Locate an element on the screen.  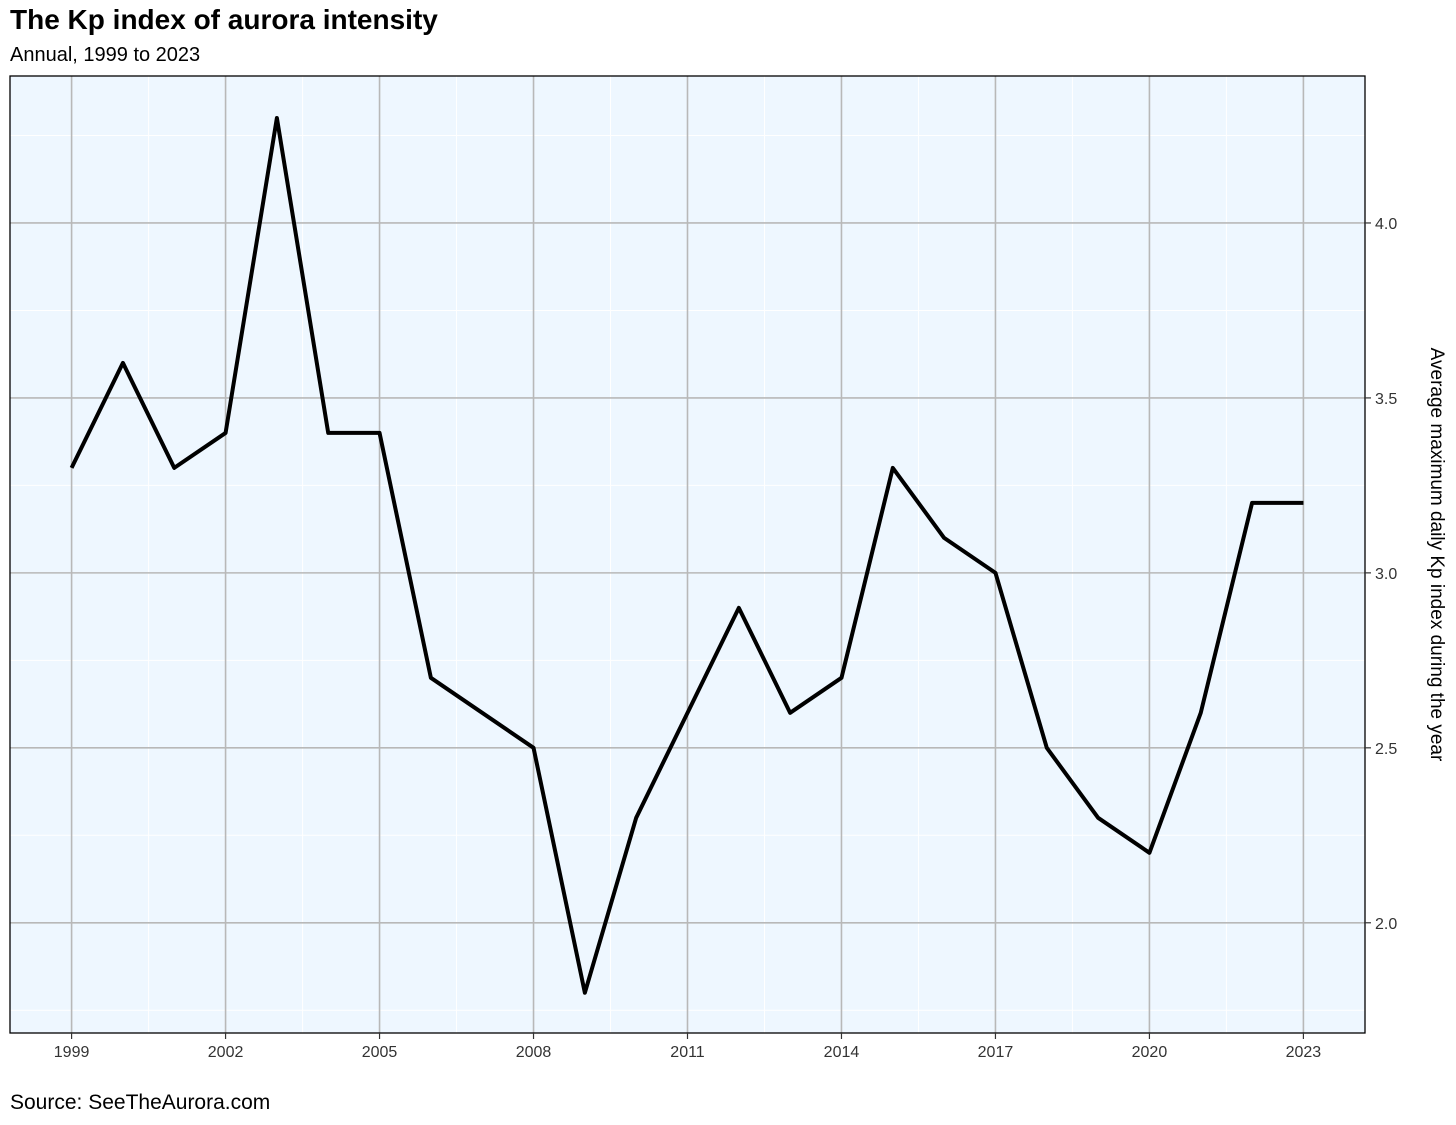
chart-subtitle: Annual, 1999 to 2023 is located at coordinates (105, 55).